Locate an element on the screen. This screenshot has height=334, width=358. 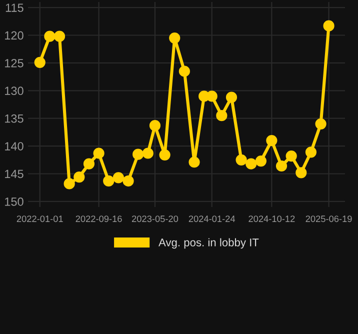
y-tick-label: 150 is located at coordinates (14, 201).